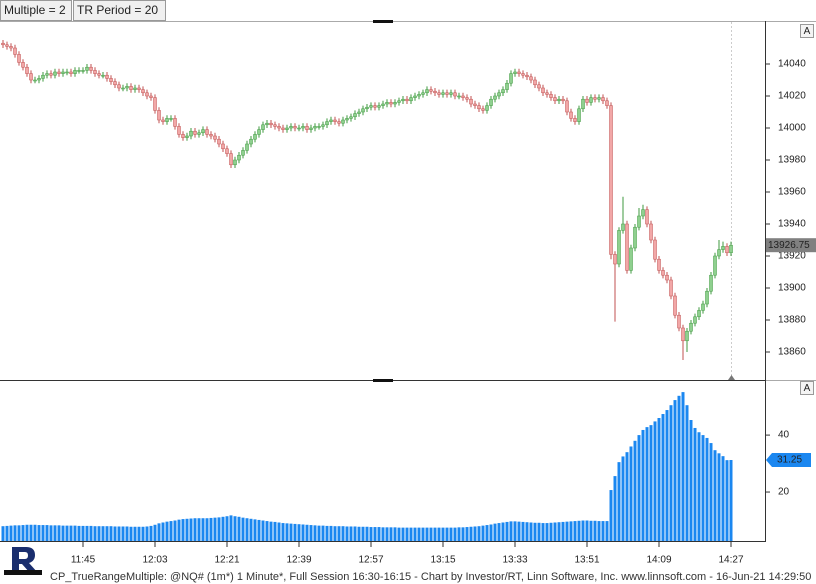 The width and height of the screenshot is (816, 584). What do you see at coordinates (792, 192) in the screenshot?
I see `y-tick-label: 13960` at bounding box center [792, 192].